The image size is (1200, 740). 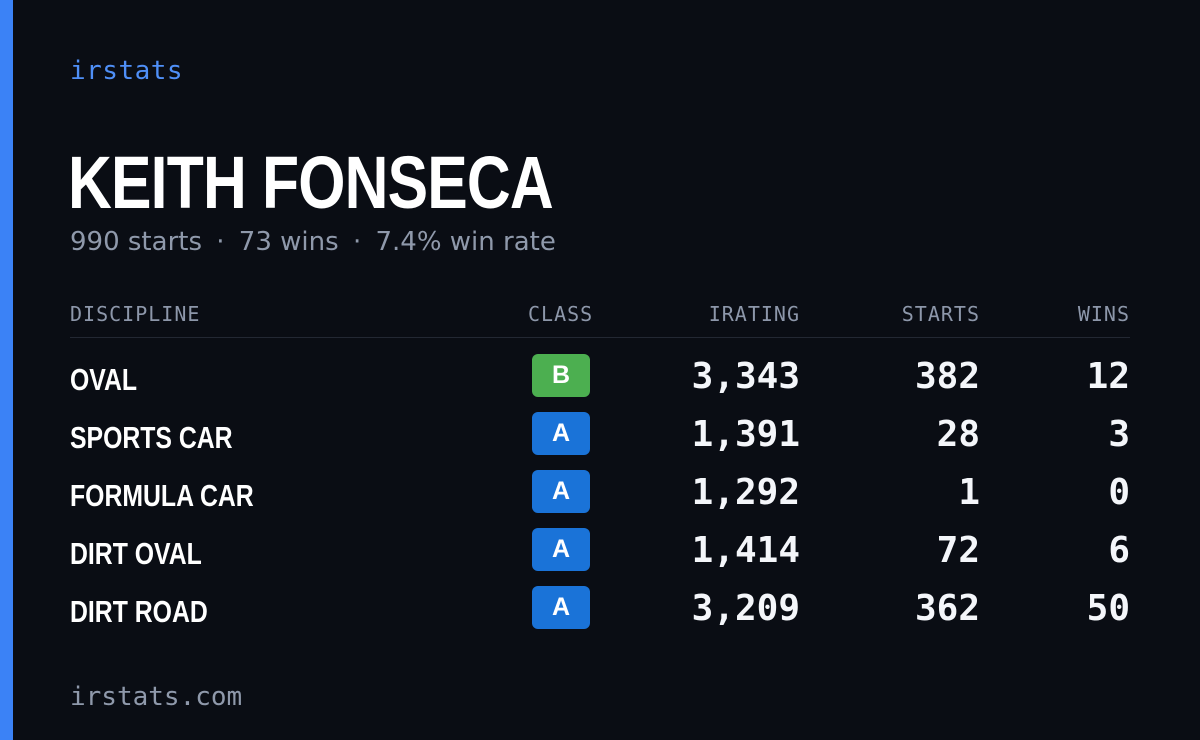 What do you see at coordinates (600, 557) in the screenshot?
I see `table-row: DIRT OVAL A 1,414 72 6` at bounding box center [600, 557].